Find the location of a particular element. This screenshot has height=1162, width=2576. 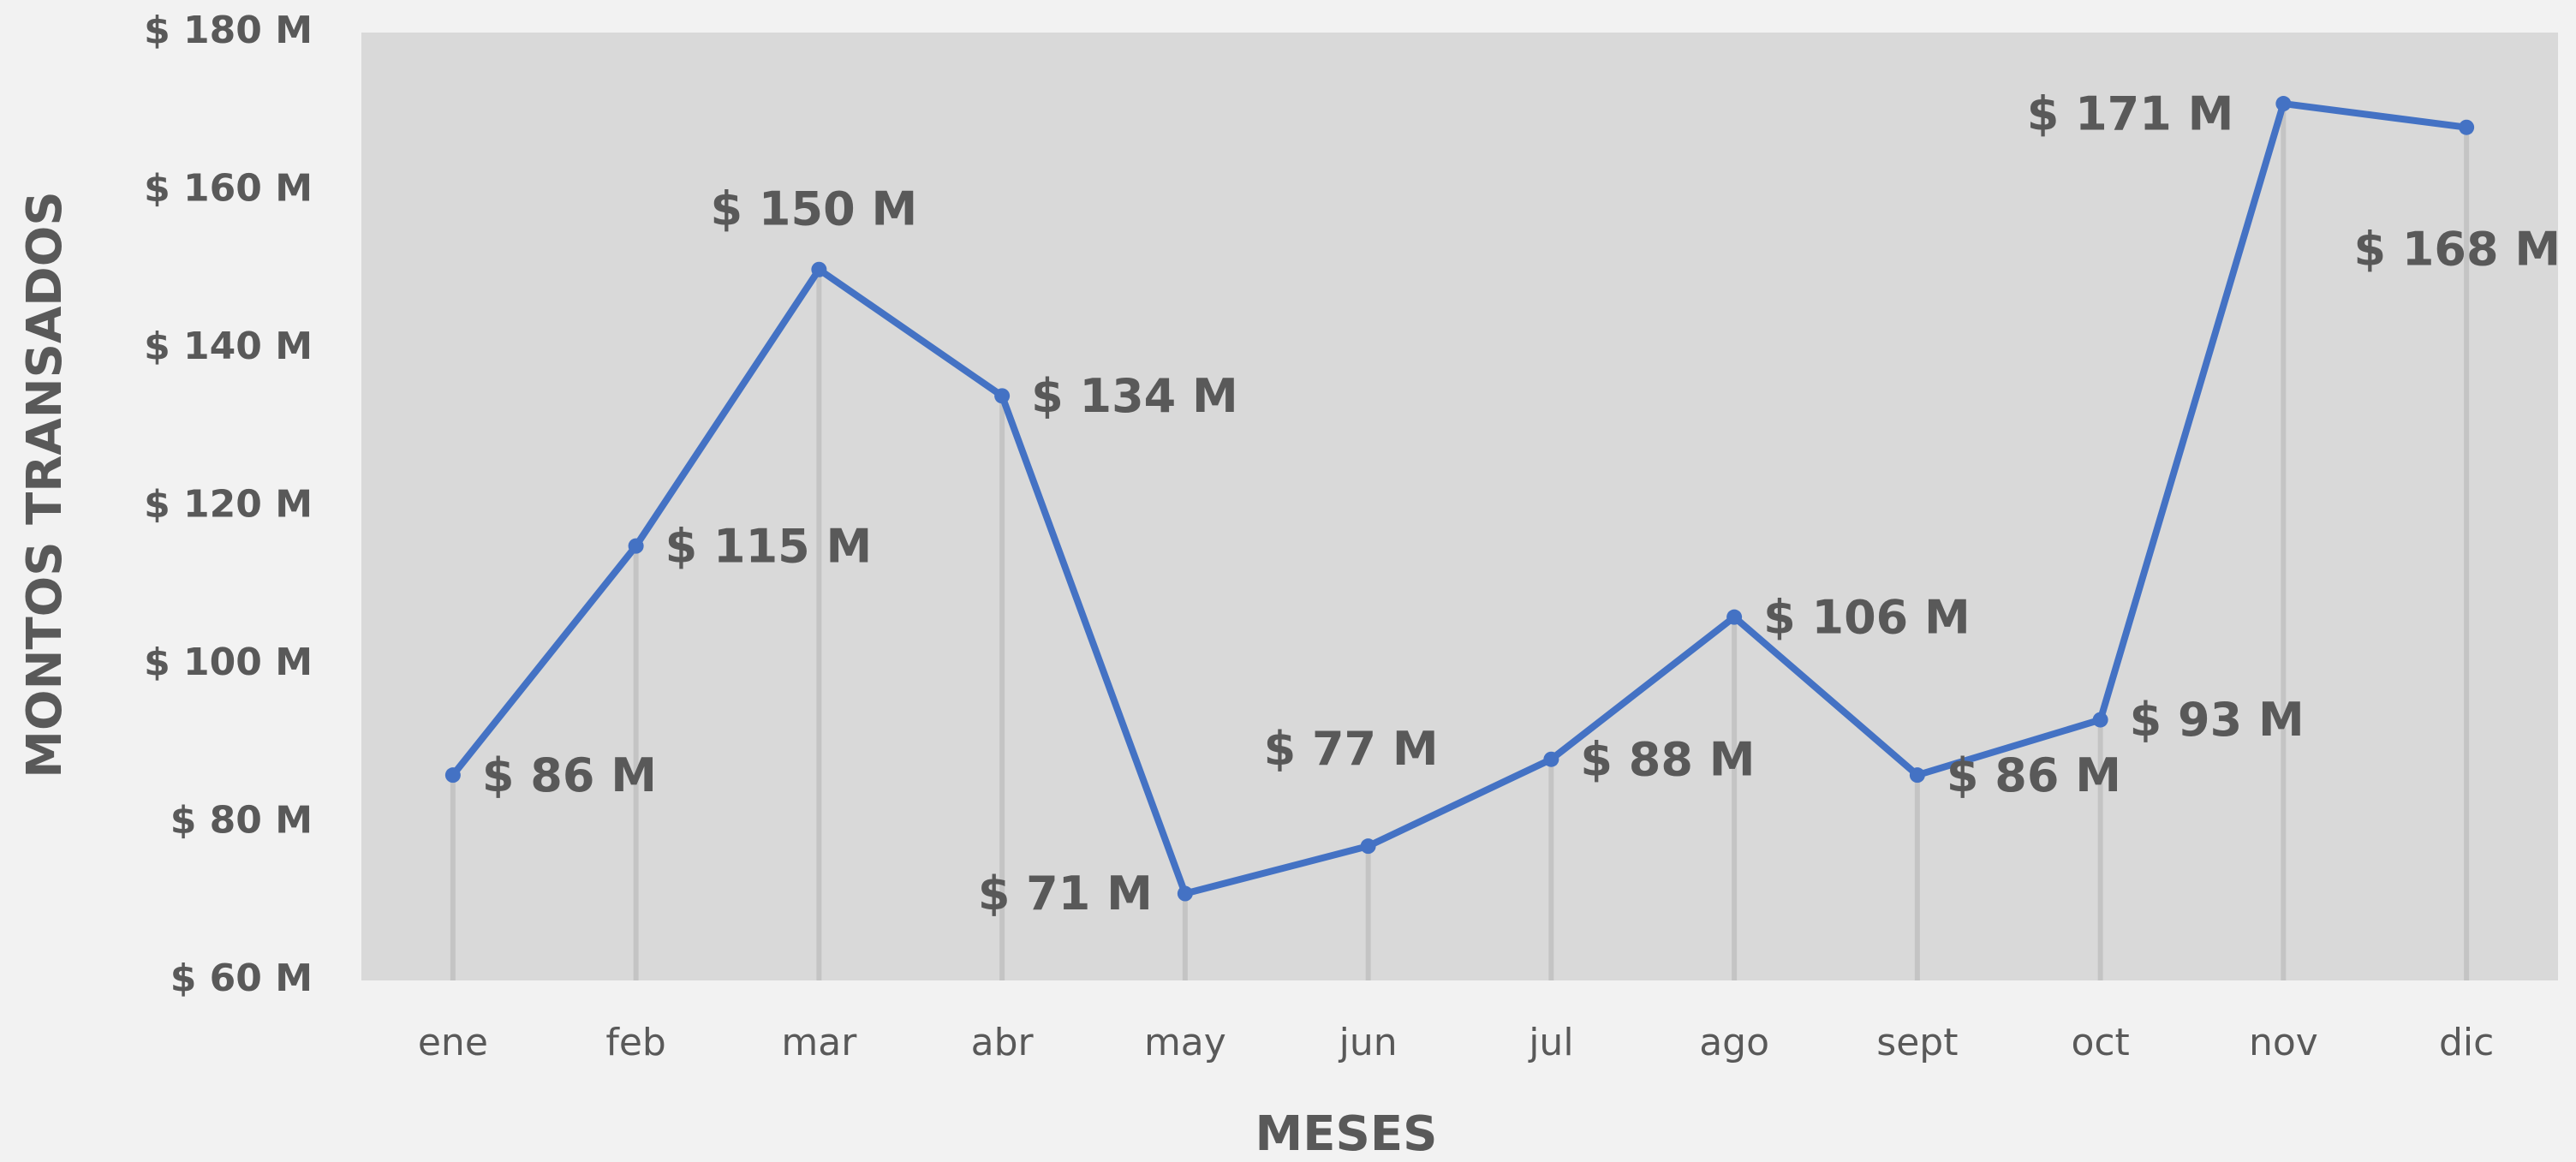

x-tick-label: mar is located at coordinates (819, 1042).